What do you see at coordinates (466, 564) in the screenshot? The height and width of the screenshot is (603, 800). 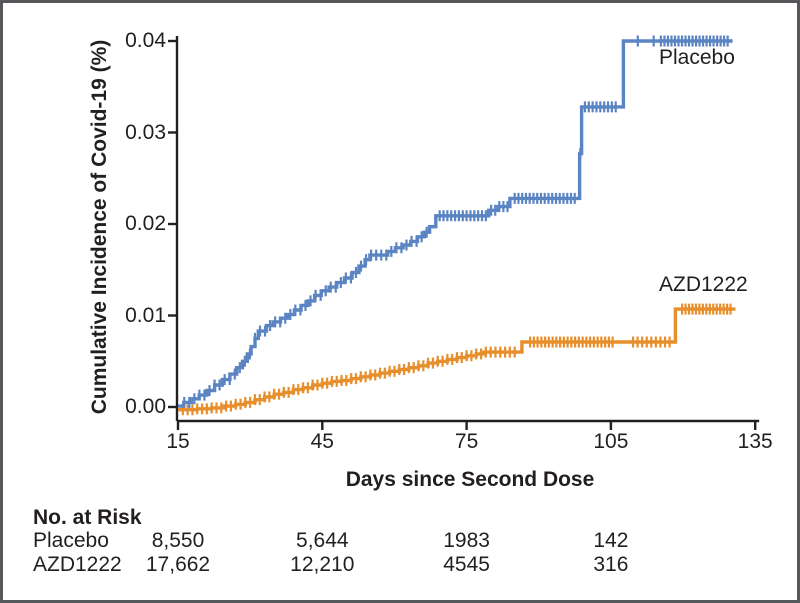 I see `risk-value: 4545` at bounding box center [466, 564].